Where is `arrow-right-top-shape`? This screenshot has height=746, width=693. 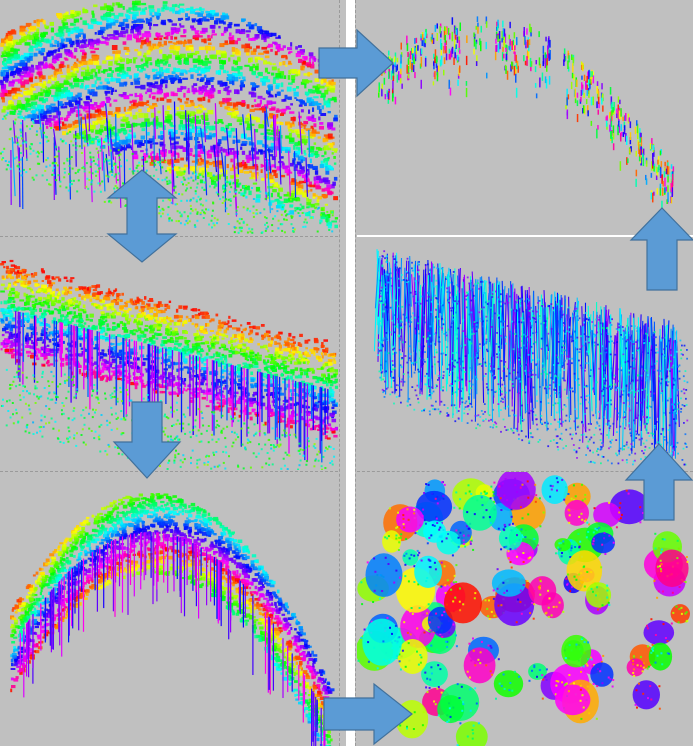 arrow-right-top-shape is located at coordinates (356, 63).